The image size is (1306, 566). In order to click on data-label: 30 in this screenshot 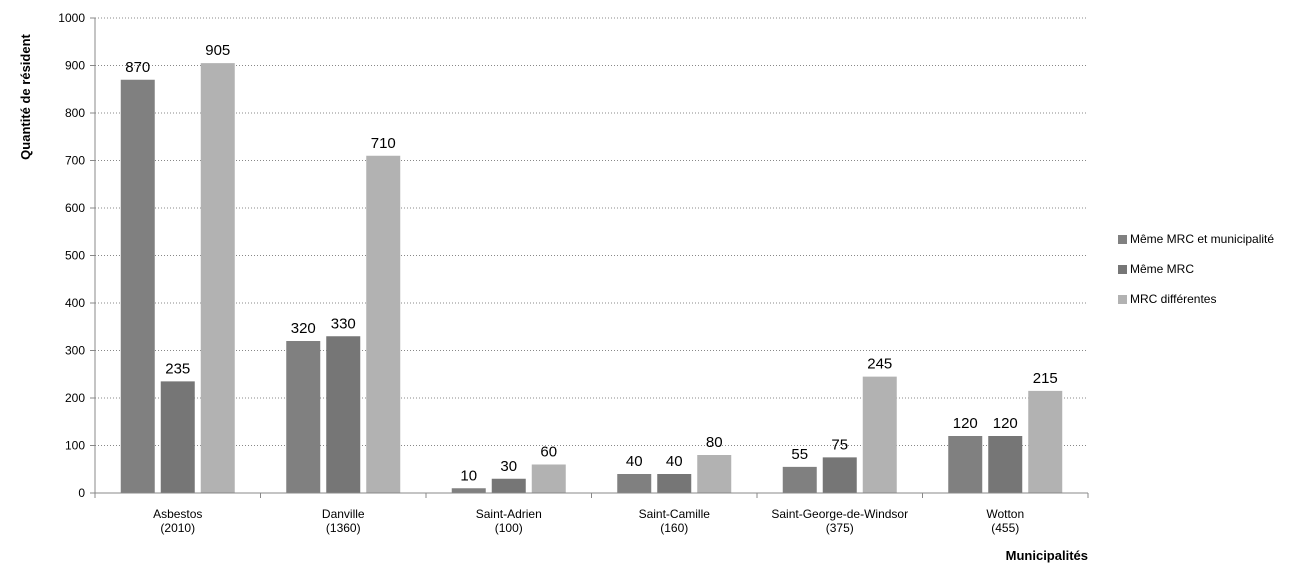, I will do `click(508, 466)`.